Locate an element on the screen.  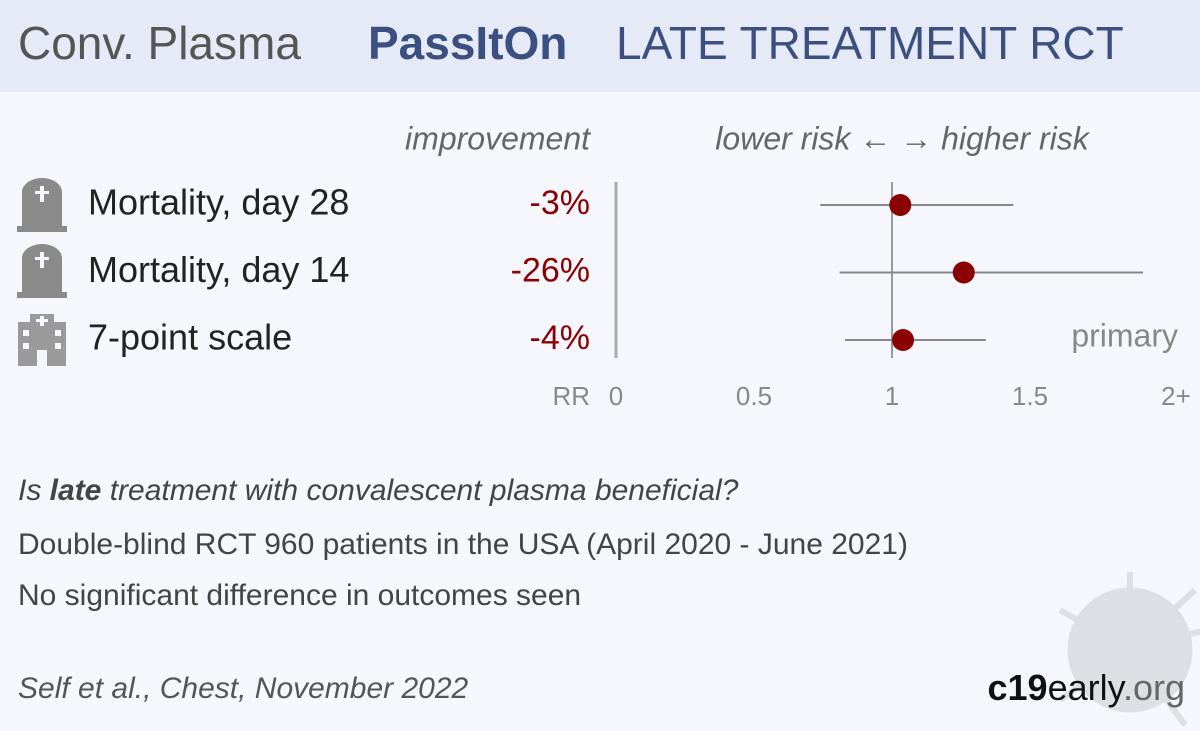
improvement-label: -4% is located at coordinates (560, 338).